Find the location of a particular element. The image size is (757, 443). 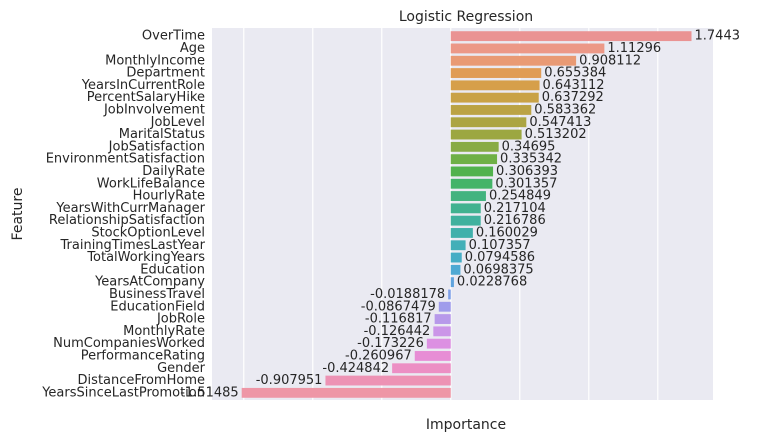

y-tick-label: MonthlyIncome is located at coordinates (155, 60).